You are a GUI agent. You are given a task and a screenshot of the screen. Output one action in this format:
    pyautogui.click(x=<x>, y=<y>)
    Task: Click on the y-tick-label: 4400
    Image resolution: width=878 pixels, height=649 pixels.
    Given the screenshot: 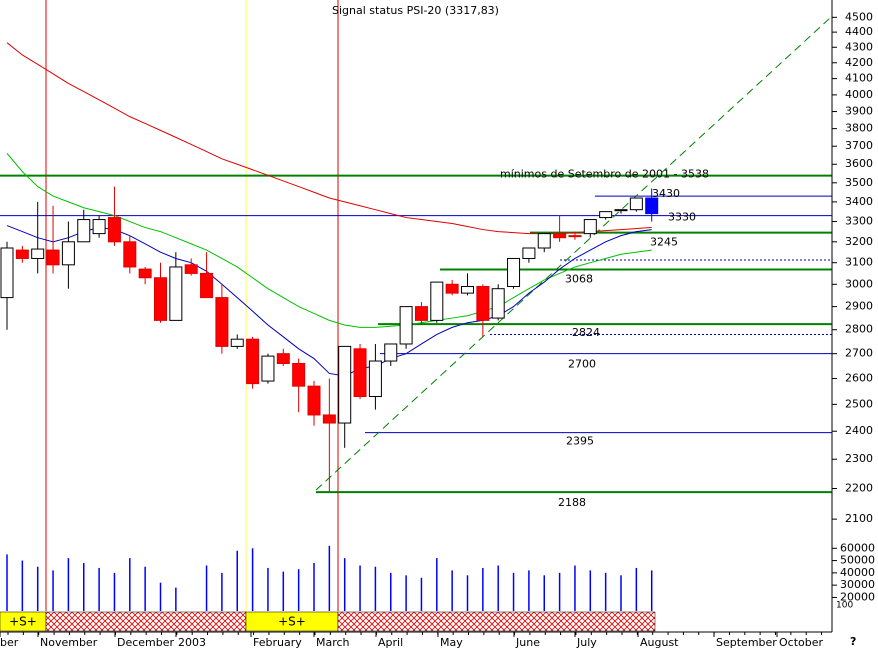 What is the action you would take?
    pyautogui.click(x=859, y=31)
    